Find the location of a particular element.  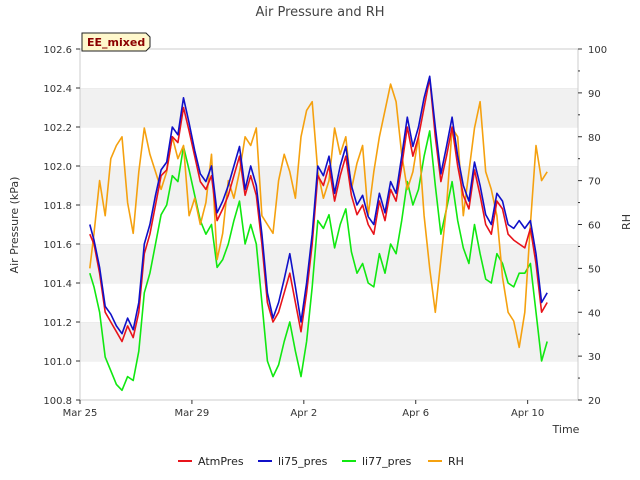

legend-label: li77_pres is located at coordinates (387, 461).